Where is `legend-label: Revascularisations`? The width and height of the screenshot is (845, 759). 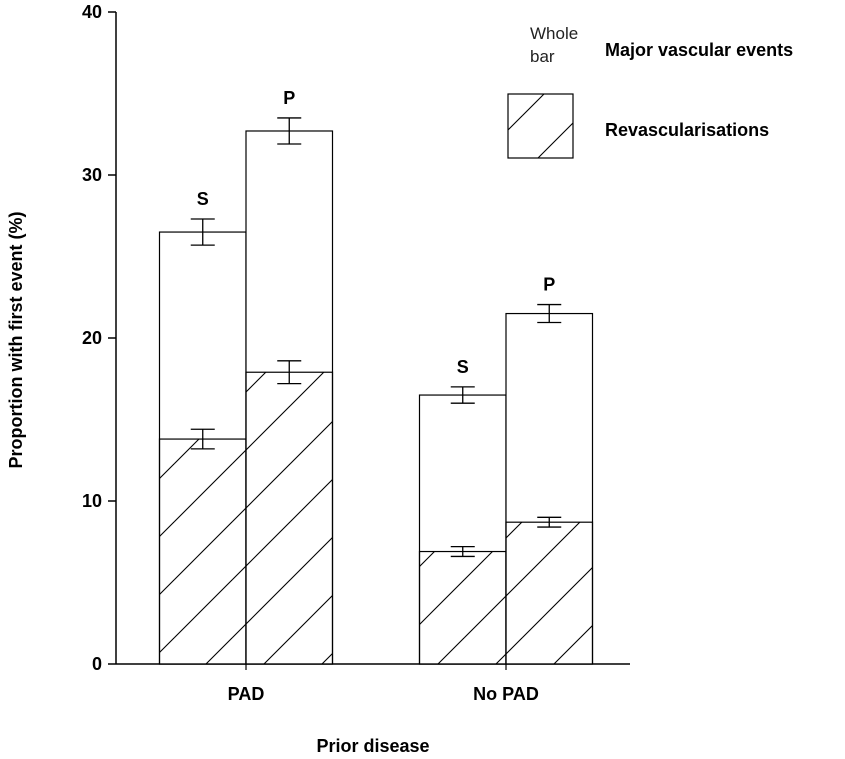
legend-label: Revascularisations is located at coordinates (687, 130).